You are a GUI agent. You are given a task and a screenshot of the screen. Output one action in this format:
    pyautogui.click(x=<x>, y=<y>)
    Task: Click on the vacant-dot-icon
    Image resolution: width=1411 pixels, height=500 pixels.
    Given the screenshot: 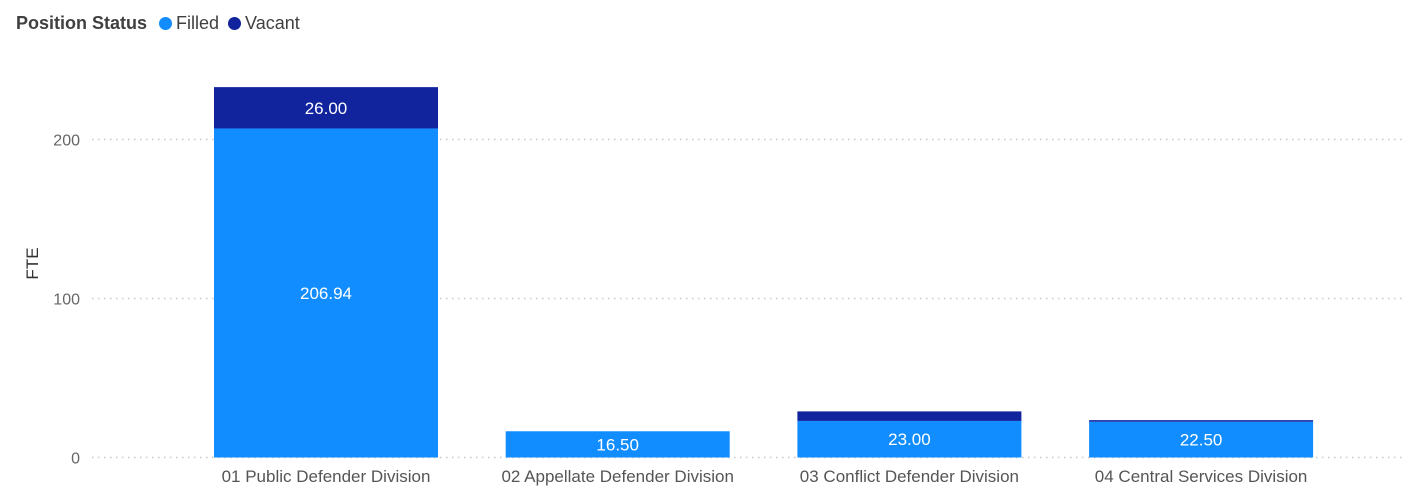 What is the action you would take?
    pyautogui.click(x=235, y=23)
    